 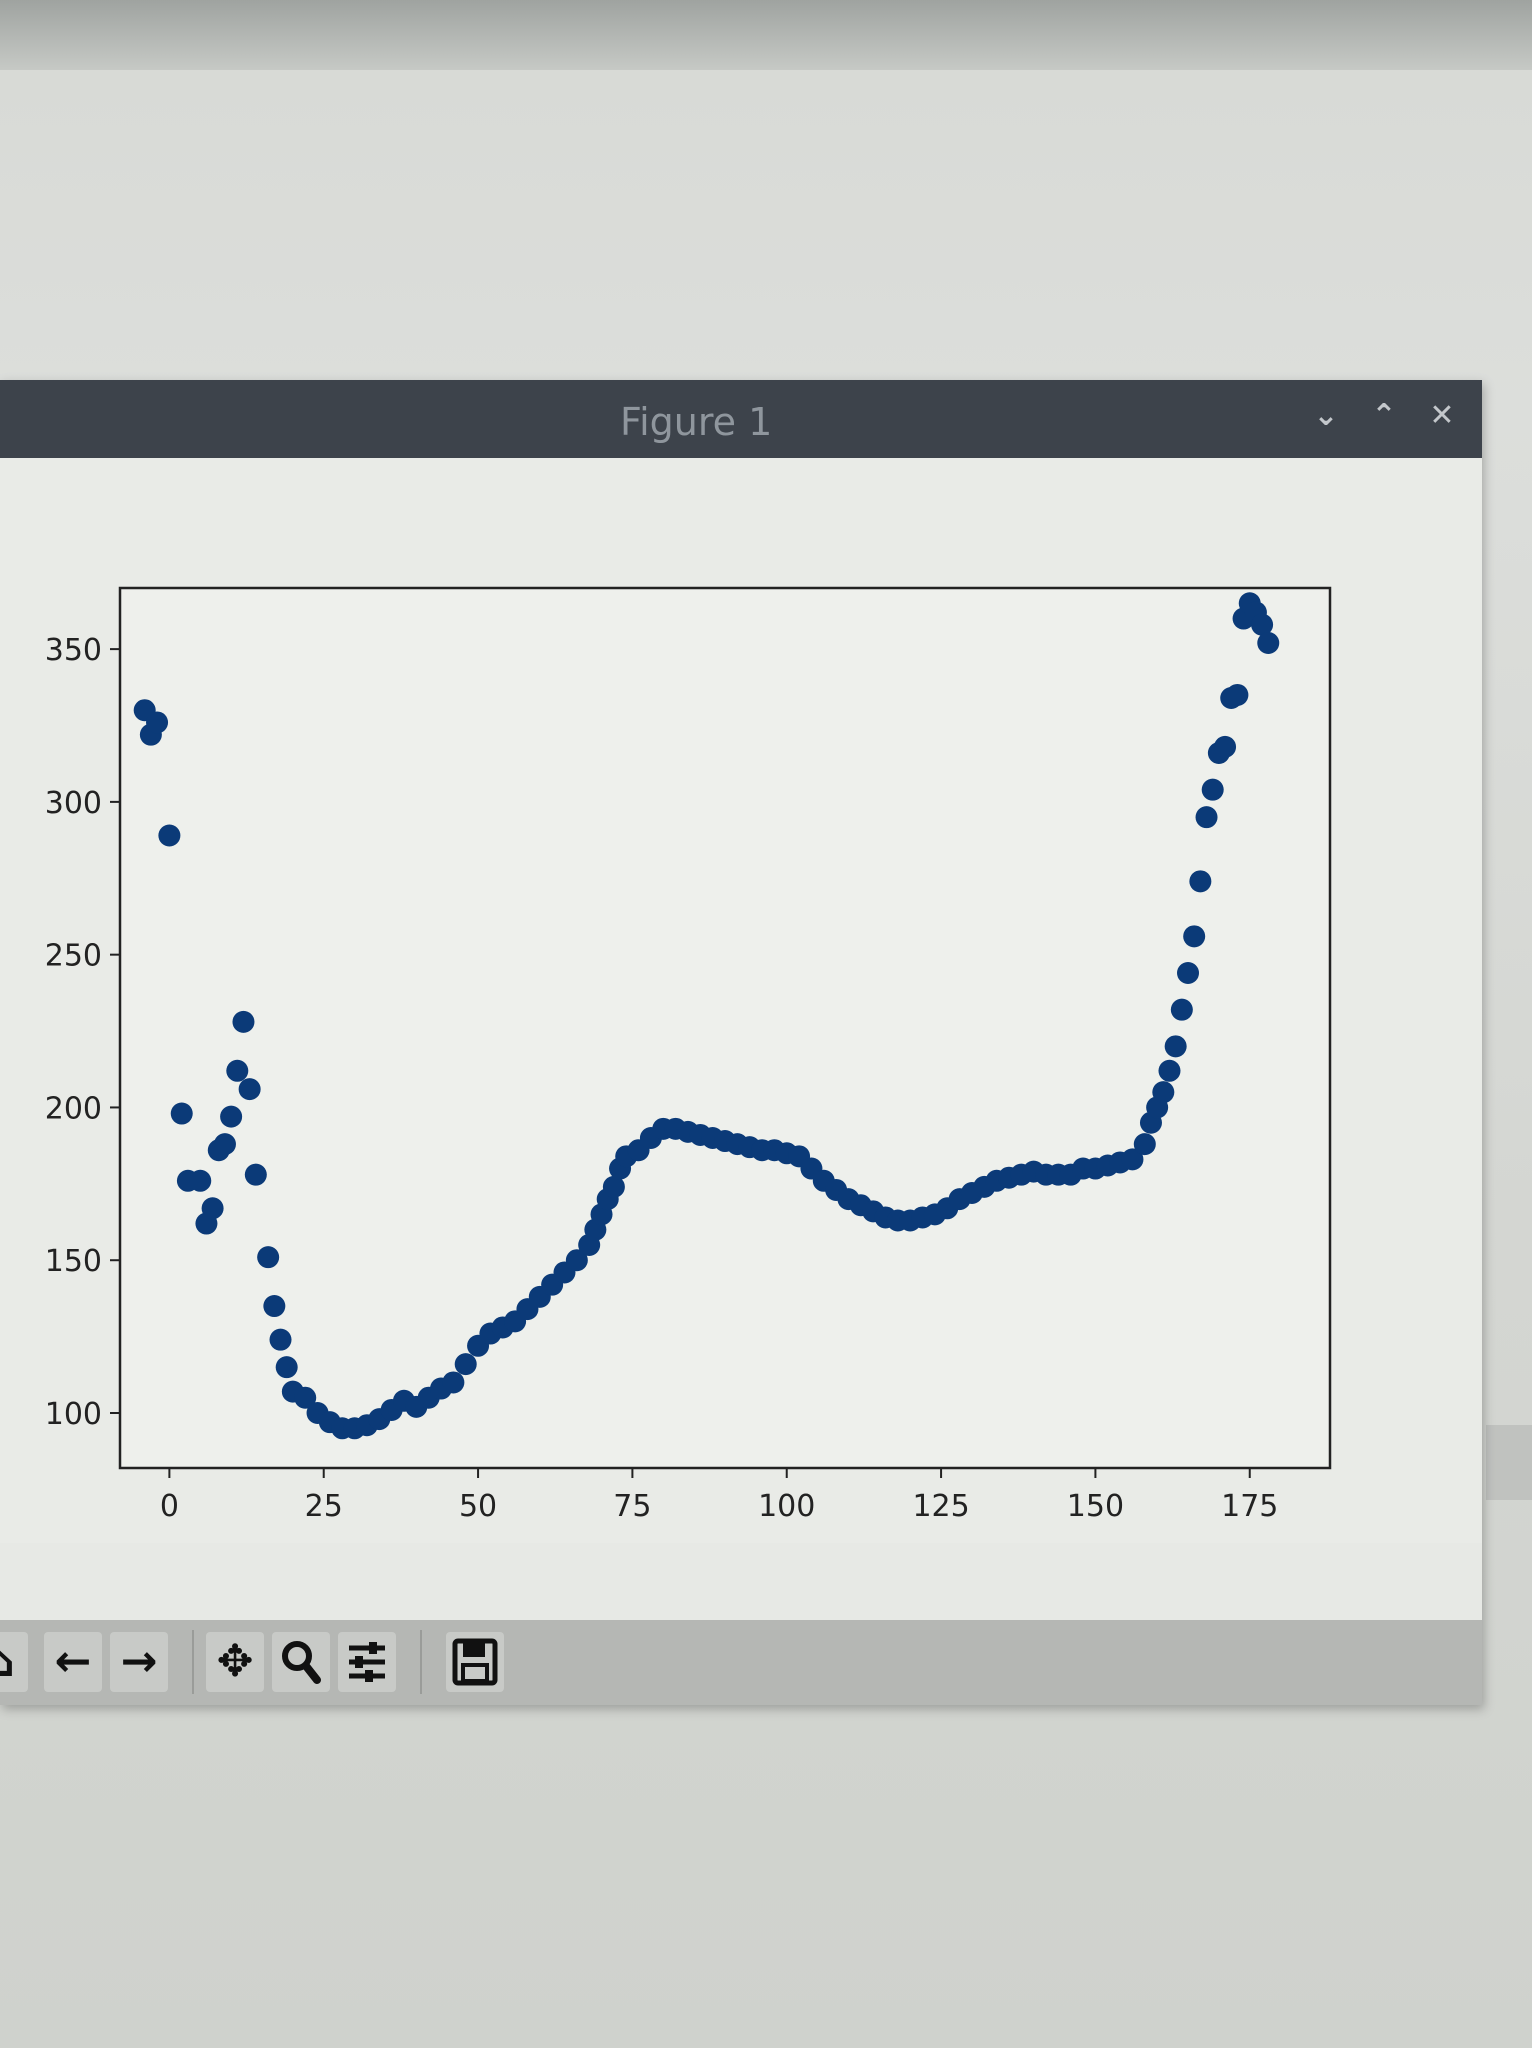 I want to click on home-icon: ⌂, so click(x=14, y=1662).